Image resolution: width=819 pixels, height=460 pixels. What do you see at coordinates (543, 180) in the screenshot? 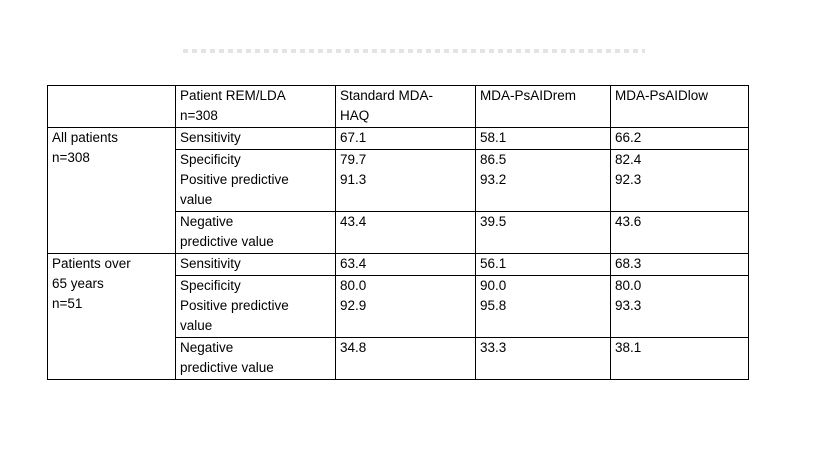
I see `value-cell: 86.5 93.2` at bounding box center [543, 180].